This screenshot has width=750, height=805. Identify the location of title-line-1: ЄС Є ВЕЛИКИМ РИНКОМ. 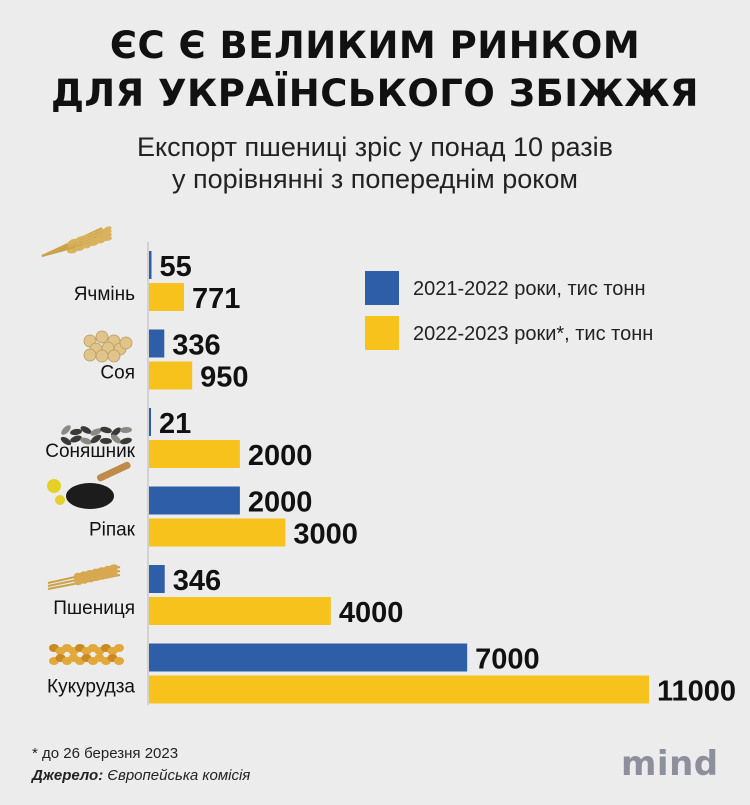
(375, 45).